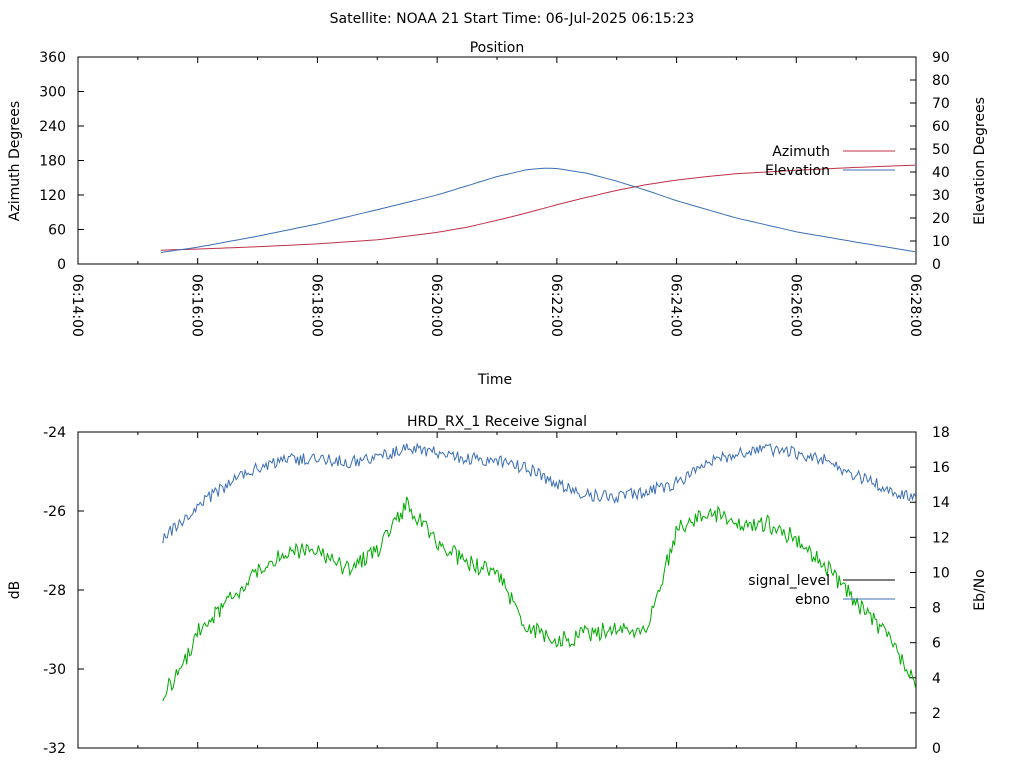  Describe the element at coordinates (52, 58) in the screenshot. I see `y-left-tick-label: 360` at that location.